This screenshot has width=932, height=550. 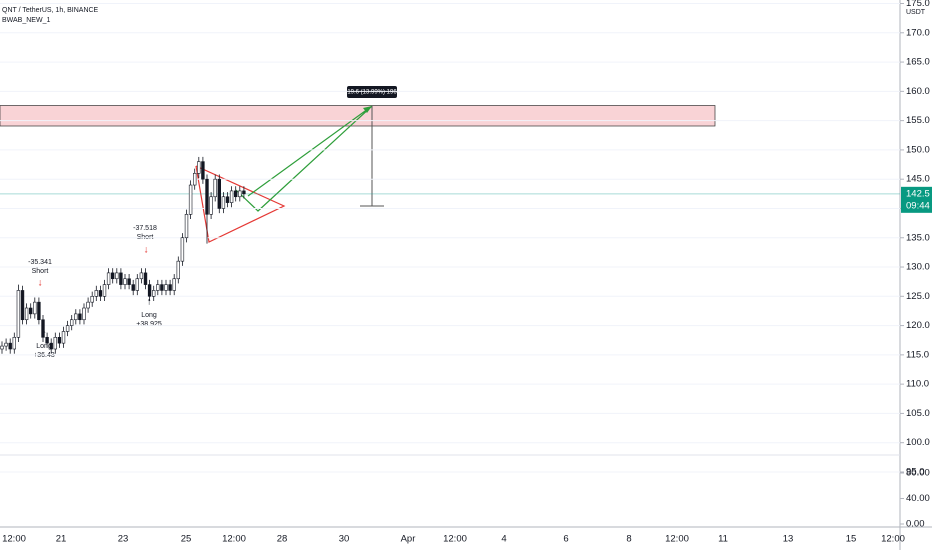 I want to click on countdown: 09:44, so click(x=918, y=205).